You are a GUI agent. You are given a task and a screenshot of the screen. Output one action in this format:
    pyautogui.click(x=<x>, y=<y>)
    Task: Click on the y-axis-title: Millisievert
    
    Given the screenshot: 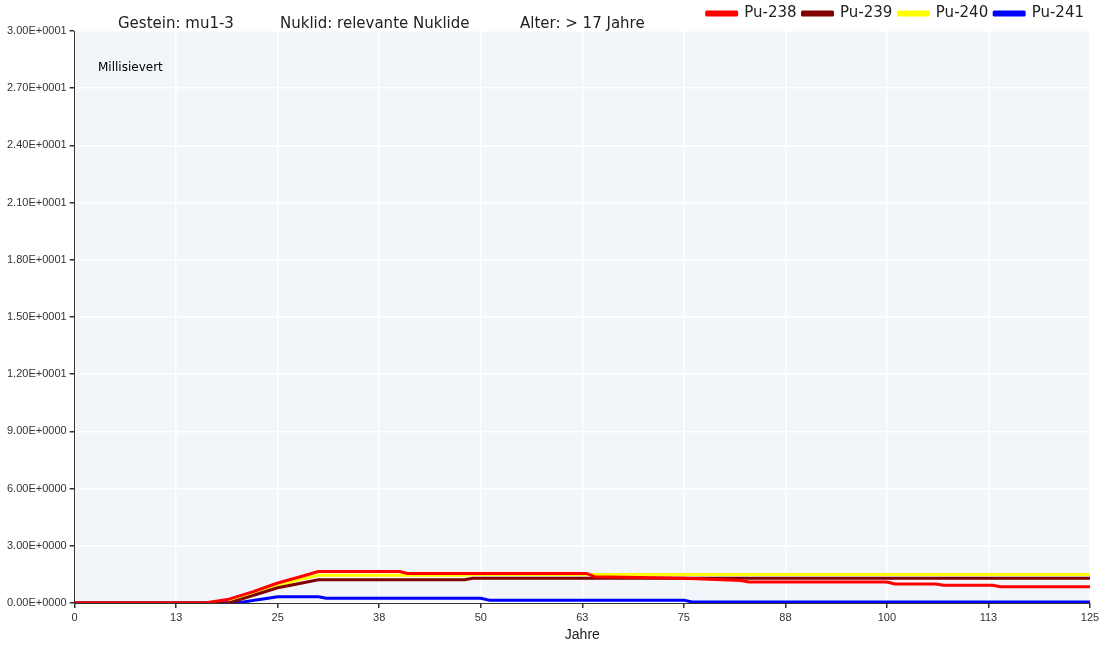 What is the action you would take?
    pyautogui.click(x=130, y=67)
    